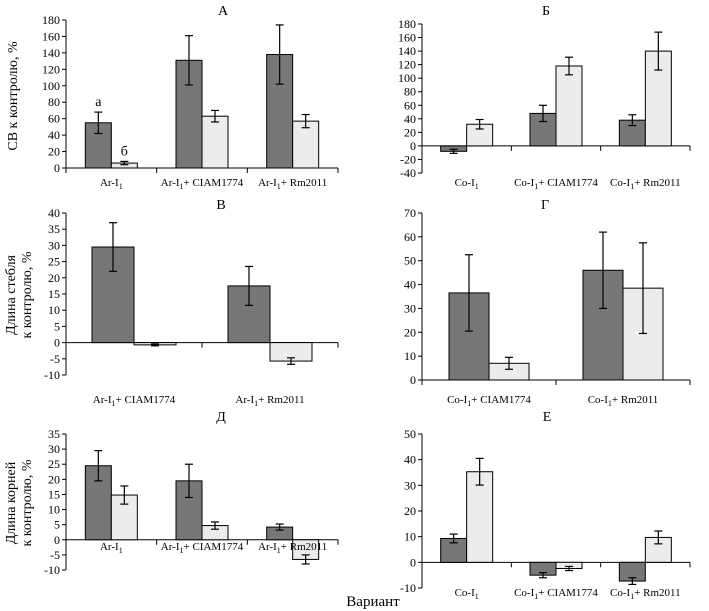  Describe the element at coordinates (124, 151) in the screenshot. I see `annotation-b: б` at that location.